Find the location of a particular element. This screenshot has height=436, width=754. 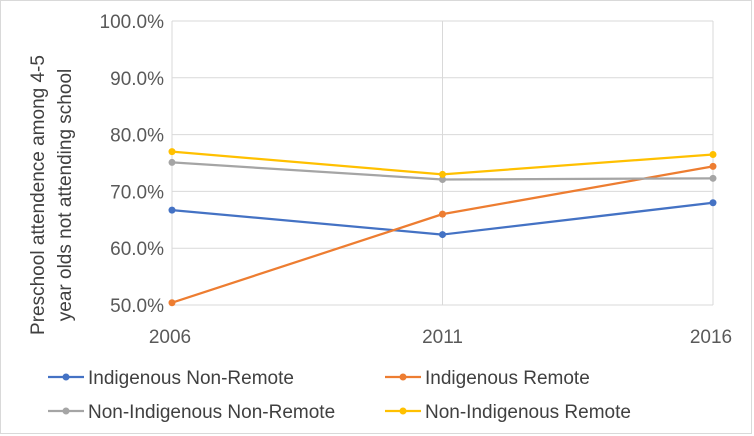

y-tick-label: 100.0% is located at coordinates (132, 22).